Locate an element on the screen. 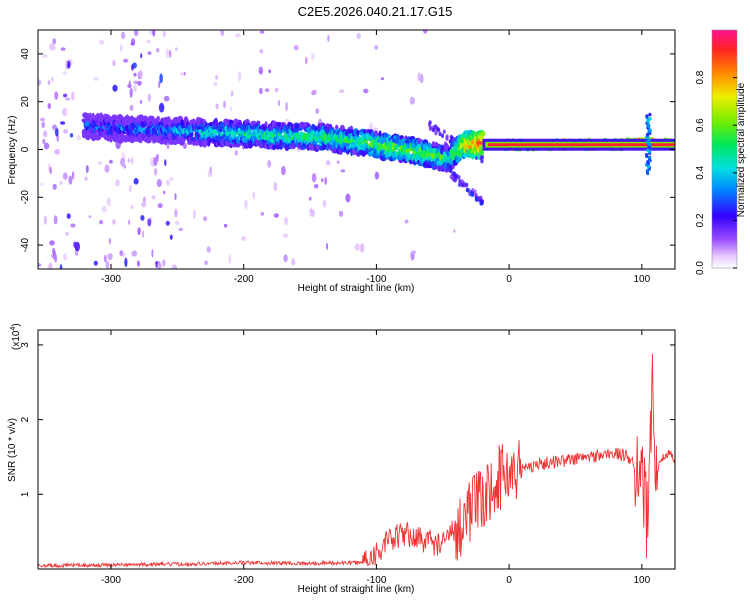 This screenshot has width=750, height=600. y-tick-label: 3 is located at coordinates (25, 345).